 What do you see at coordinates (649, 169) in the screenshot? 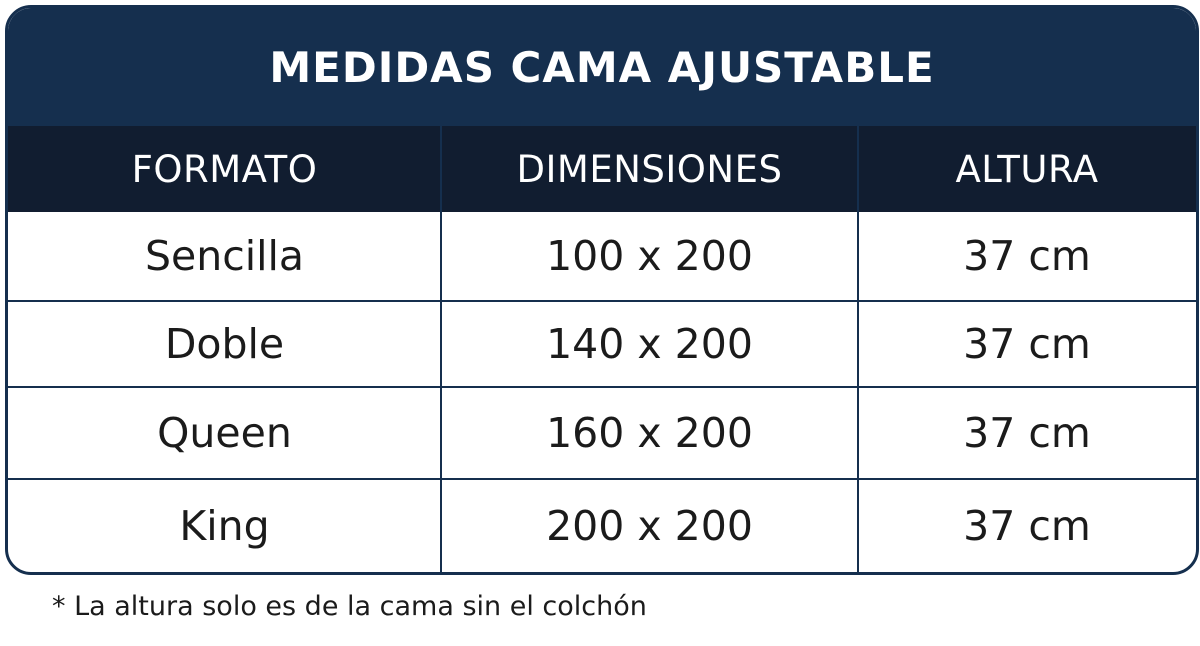
I see `column-header-dimensiones: DIMENSIONES` at bounding box center [649, 169].